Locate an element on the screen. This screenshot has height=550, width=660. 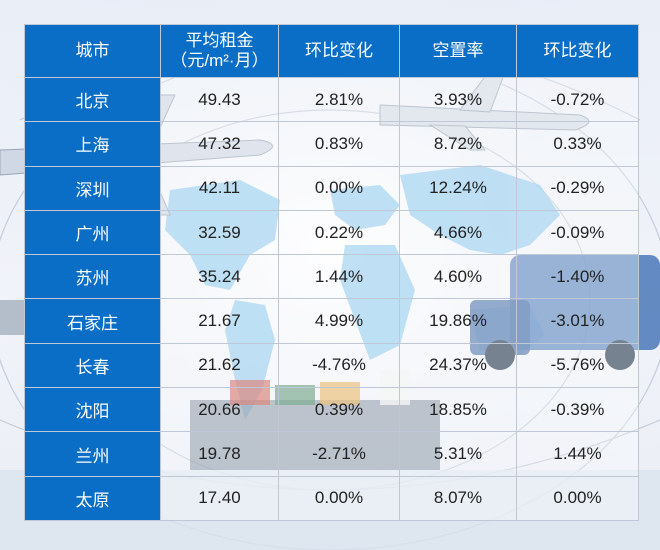
table-row: 石家庄 21.67 4.99% 19.86% -3.01% is located at coordinates (331, 321).